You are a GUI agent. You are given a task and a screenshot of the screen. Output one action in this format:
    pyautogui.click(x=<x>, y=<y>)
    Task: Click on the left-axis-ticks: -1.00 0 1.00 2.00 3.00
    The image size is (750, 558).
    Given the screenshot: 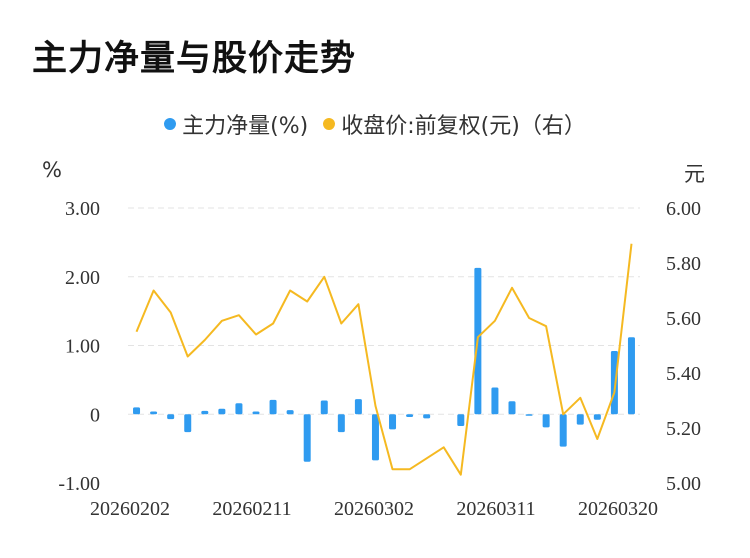 What is the action you would take?
    pyautogui.click(x=79, y=346)
    